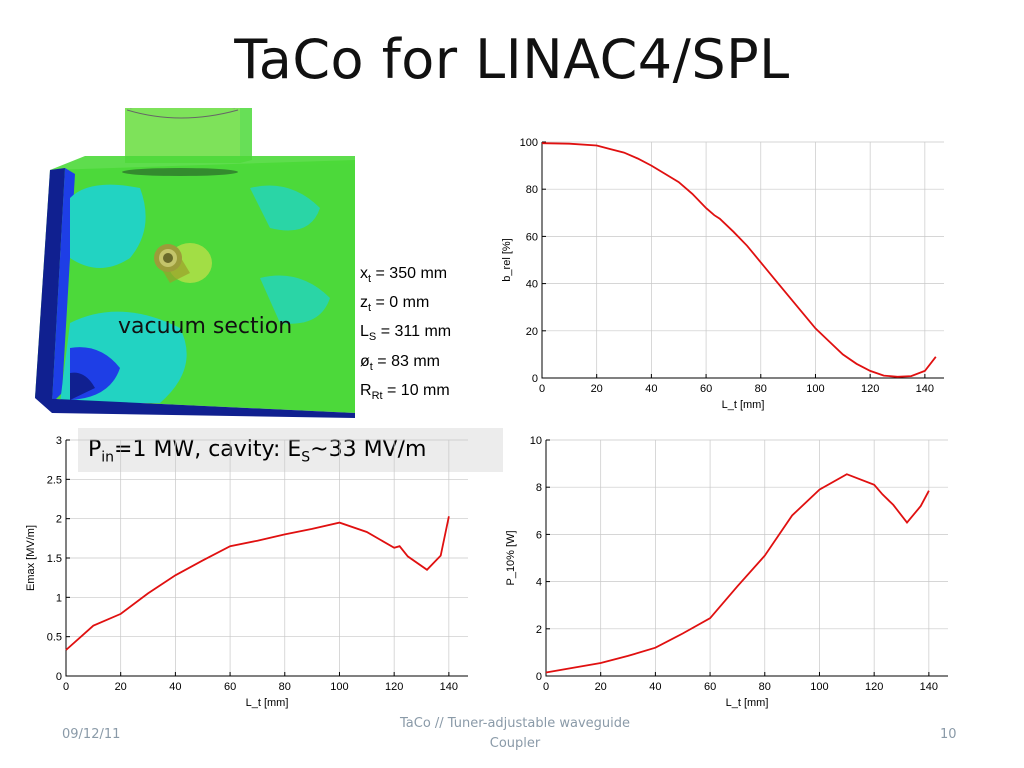 This screenshot has height=768, width=1024. What do you see at coordinates (536, 441) in the screenshot?
I see `y-tick-label: 10` at bounding box center [536, 441].